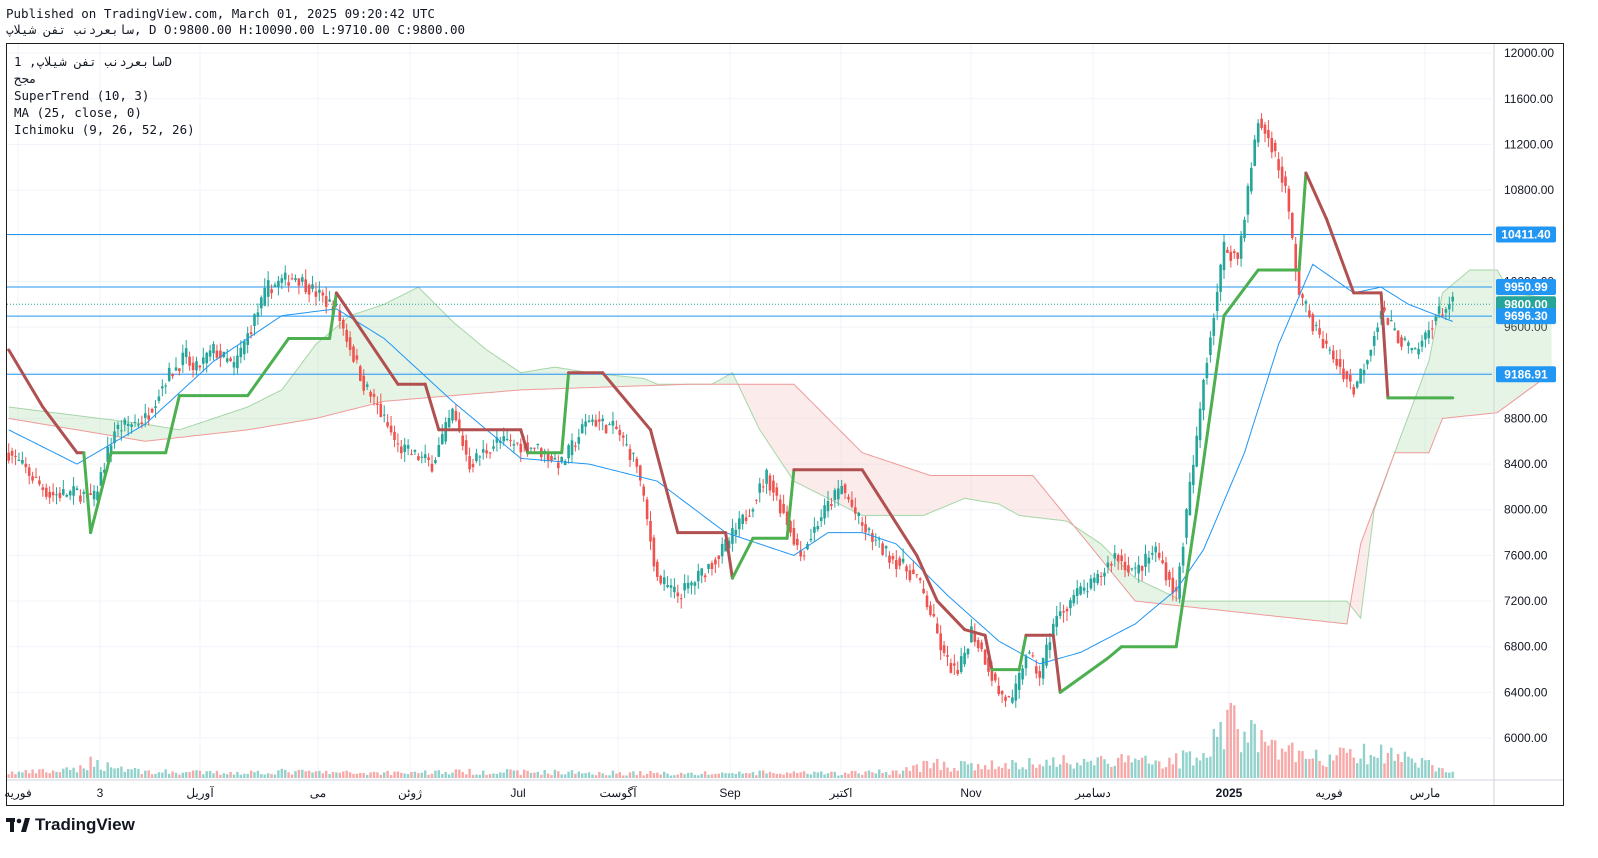  What do you see at coordinates (70, 825) in the screenshot?
I see `tradingview-logo: TradingView` at bounding box center [70, 825].